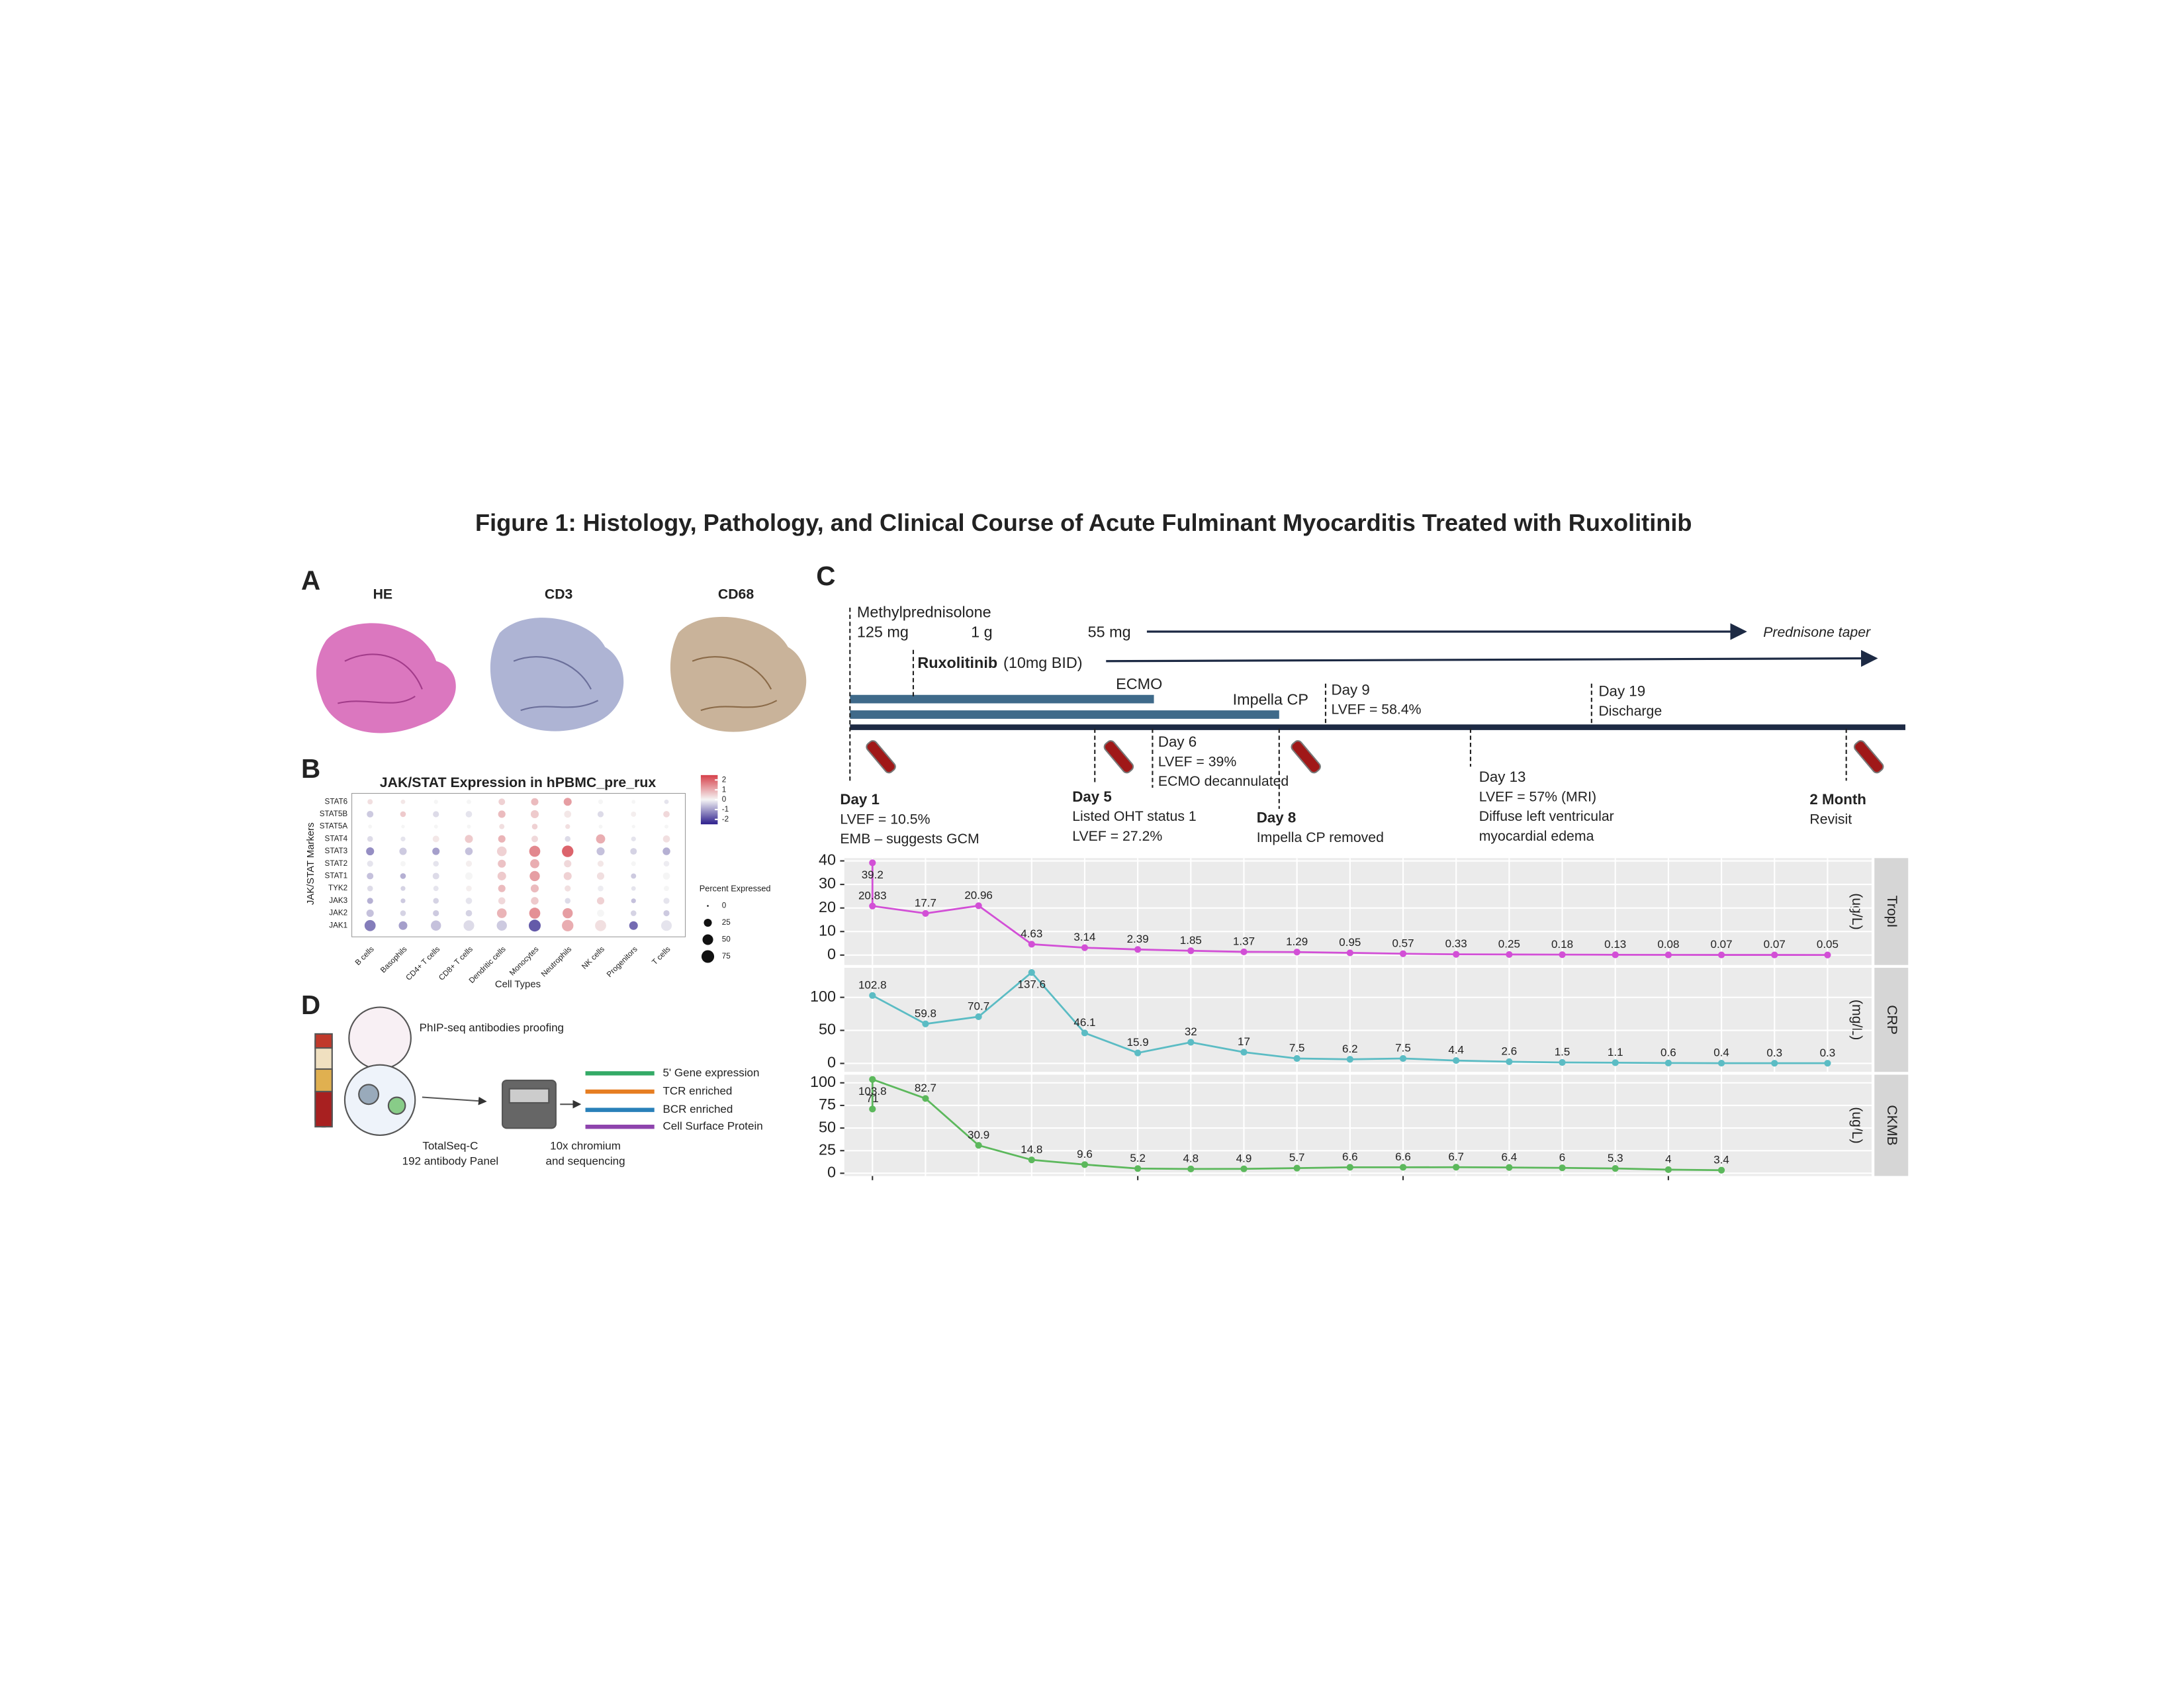 Image resolution: width=2184 pixels, height=1688 pixels. What do you see at coordinates (1191, 940) in the screenshot?
I see `data-label: 1.85` at bounding box center [1191, 940].